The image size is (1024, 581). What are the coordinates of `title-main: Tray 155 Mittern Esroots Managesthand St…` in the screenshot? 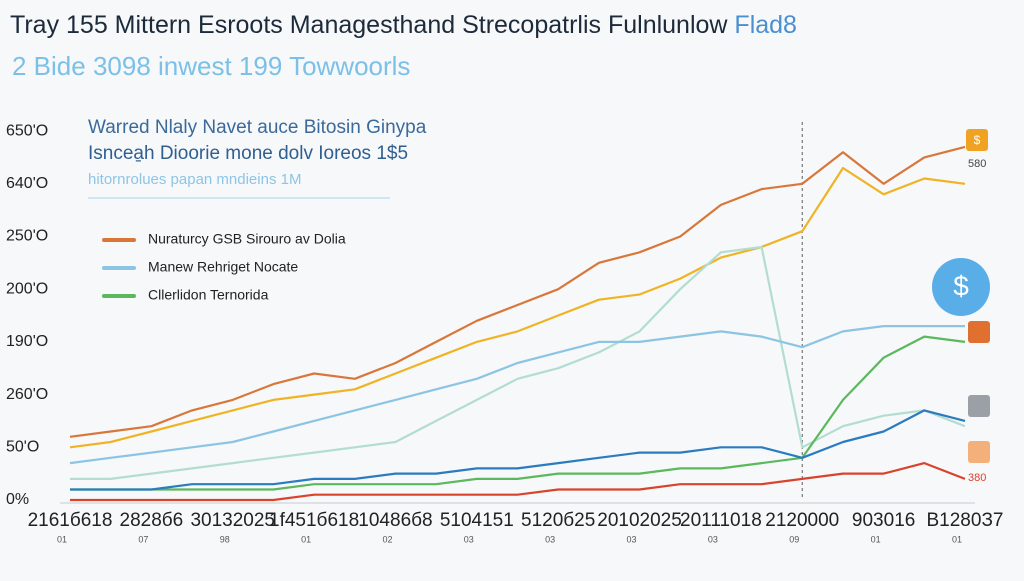 It's located at (369, 25).